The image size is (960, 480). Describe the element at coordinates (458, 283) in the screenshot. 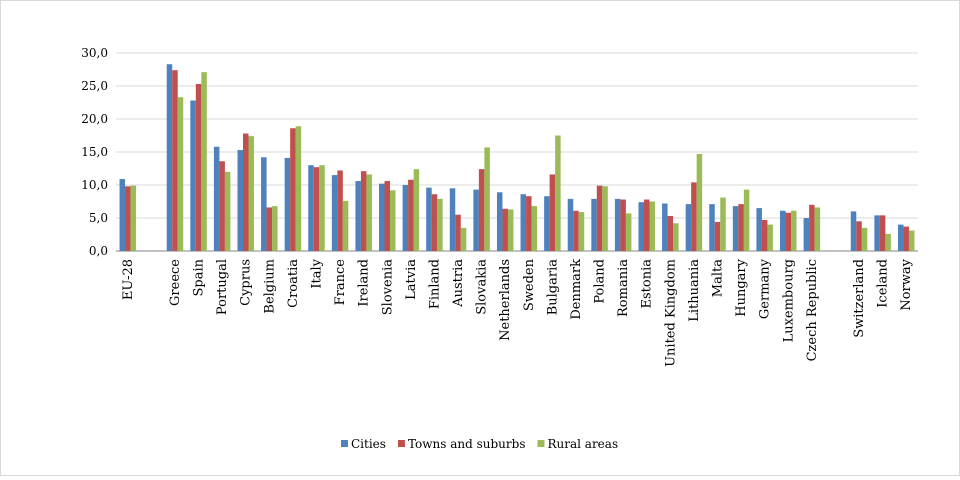

I see `x-category-label: Austria` at that location.